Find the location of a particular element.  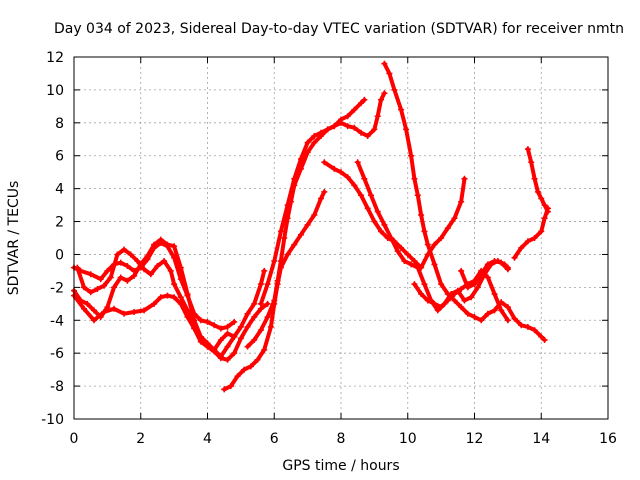

y-axis-label: SDTVAR / TECUs is located at coordinates (14, 238).